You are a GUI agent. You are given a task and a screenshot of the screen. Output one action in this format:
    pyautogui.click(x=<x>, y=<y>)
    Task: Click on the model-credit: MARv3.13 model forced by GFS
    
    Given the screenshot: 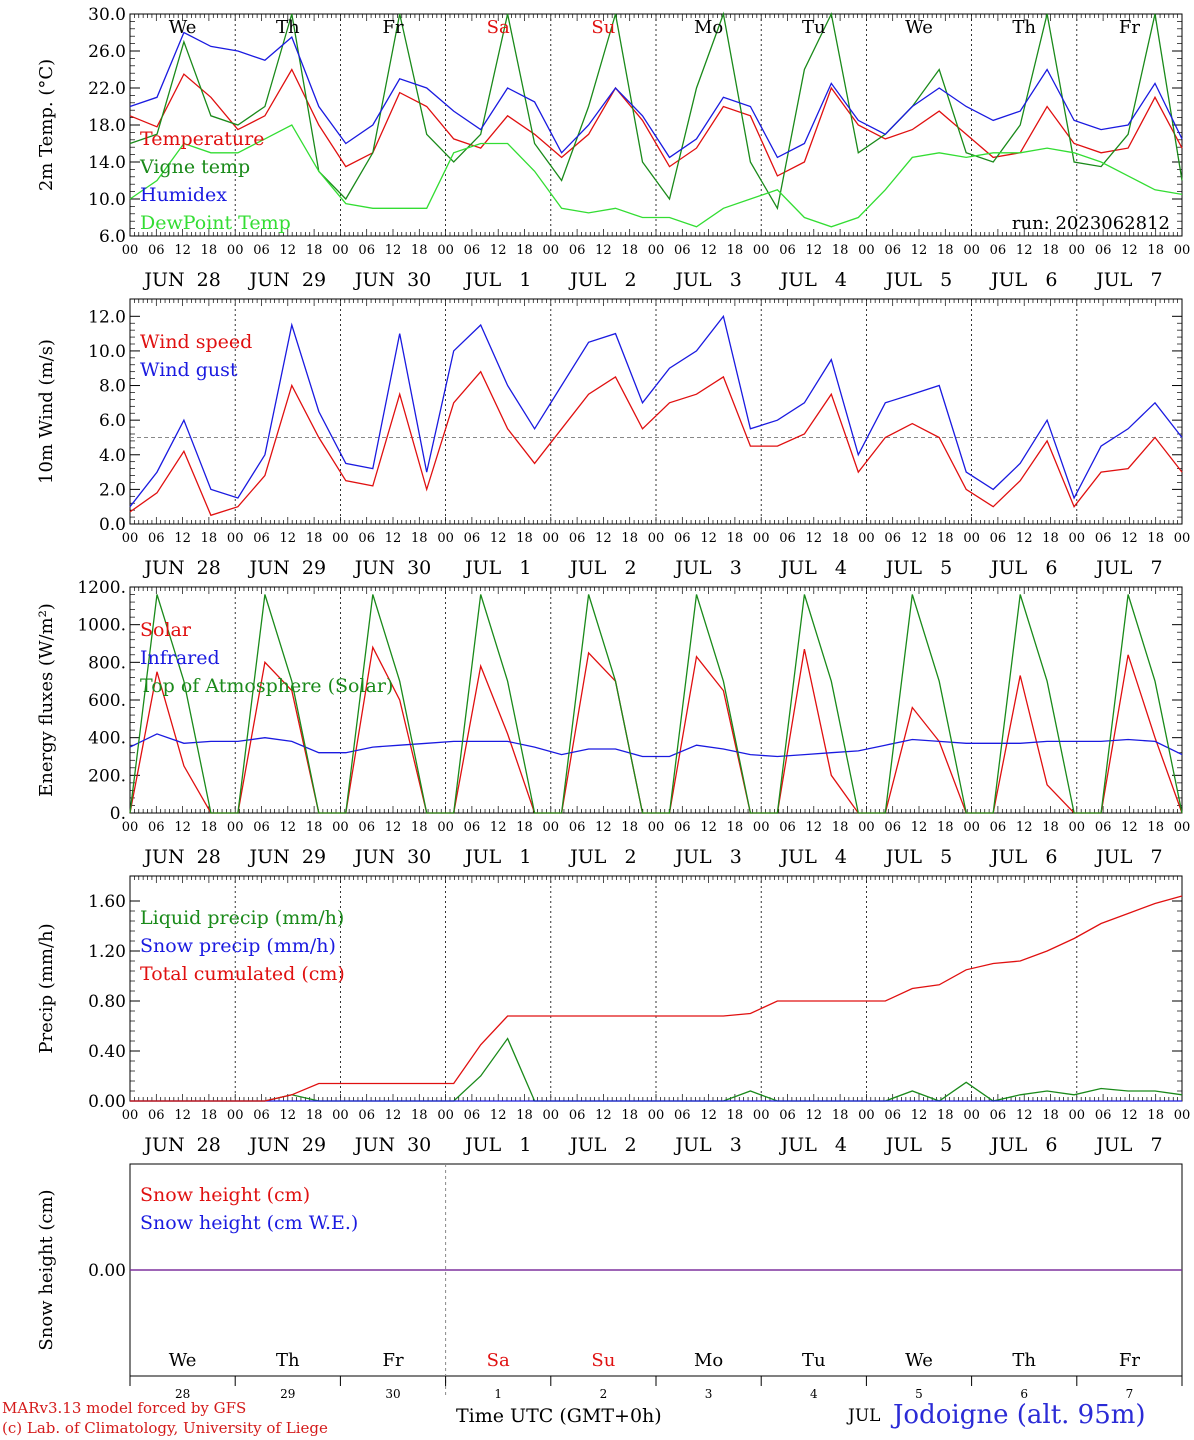 What is the action you would take?
    pyautogui.click(x=124, y=1408)
    